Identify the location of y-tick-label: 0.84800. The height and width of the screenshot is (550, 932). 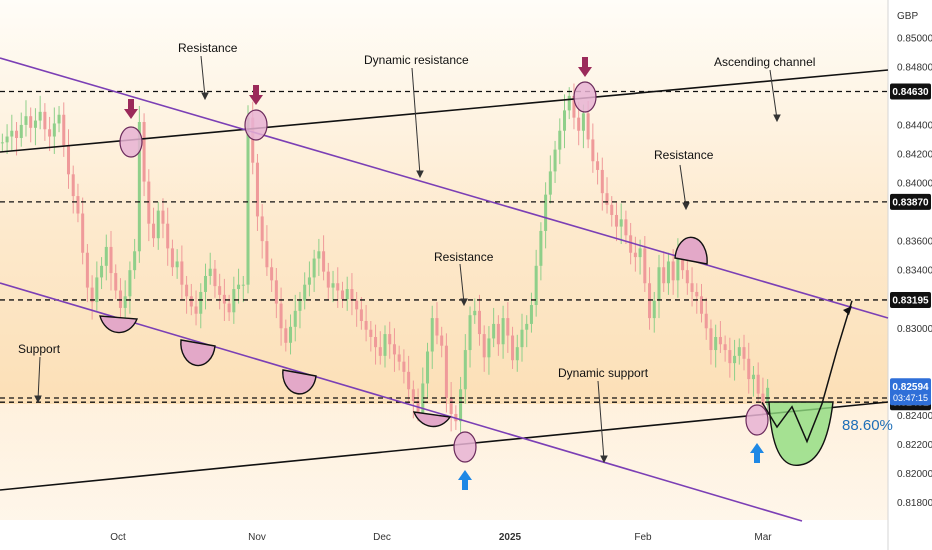
(914, 67).